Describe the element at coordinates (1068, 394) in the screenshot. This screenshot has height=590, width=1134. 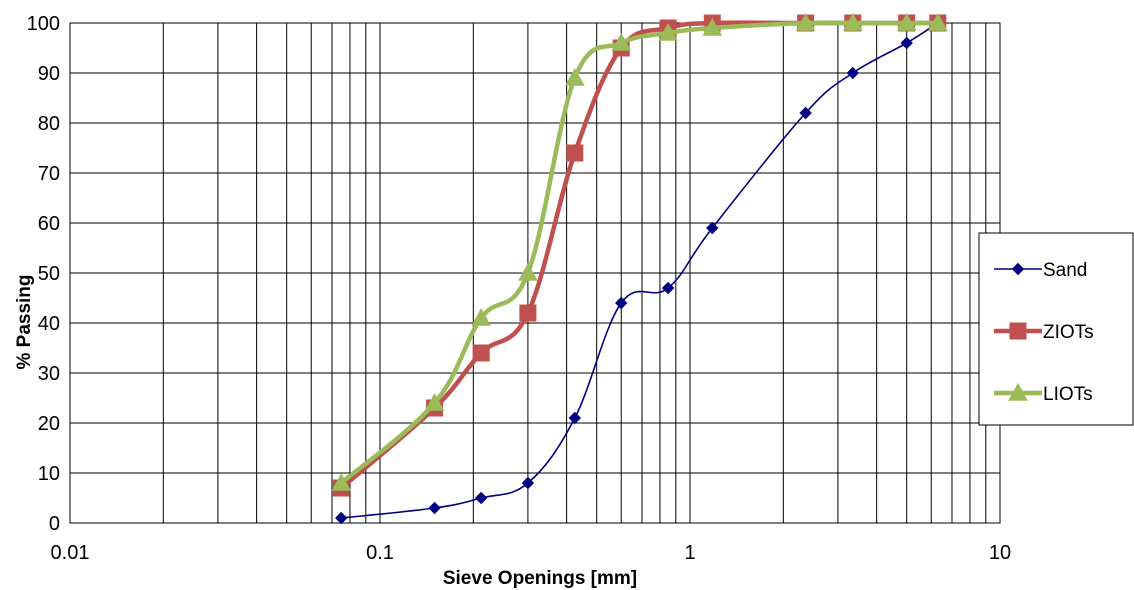
I see `legend-label: LIOTs` at that location.